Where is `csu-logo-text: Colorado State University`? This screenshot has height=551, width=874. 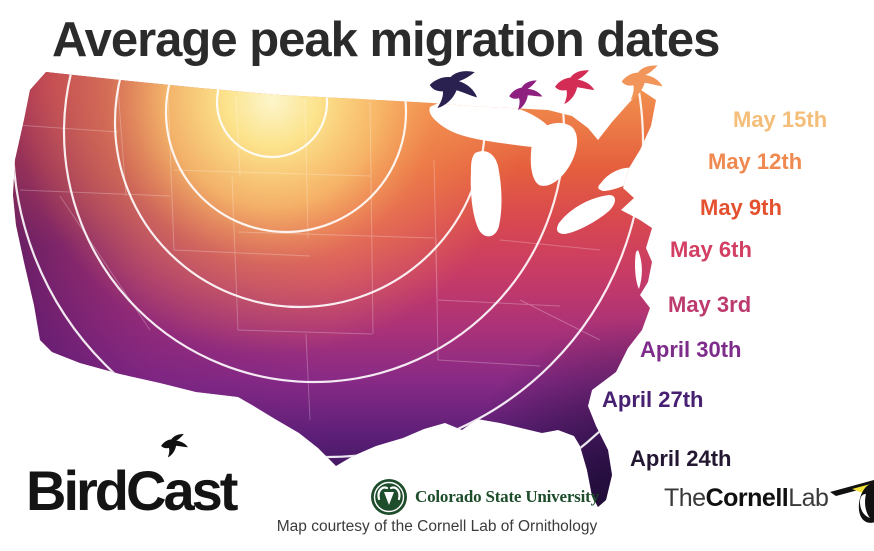
csu-logo-text: Colorado State University is located at coordinates (507, 496).